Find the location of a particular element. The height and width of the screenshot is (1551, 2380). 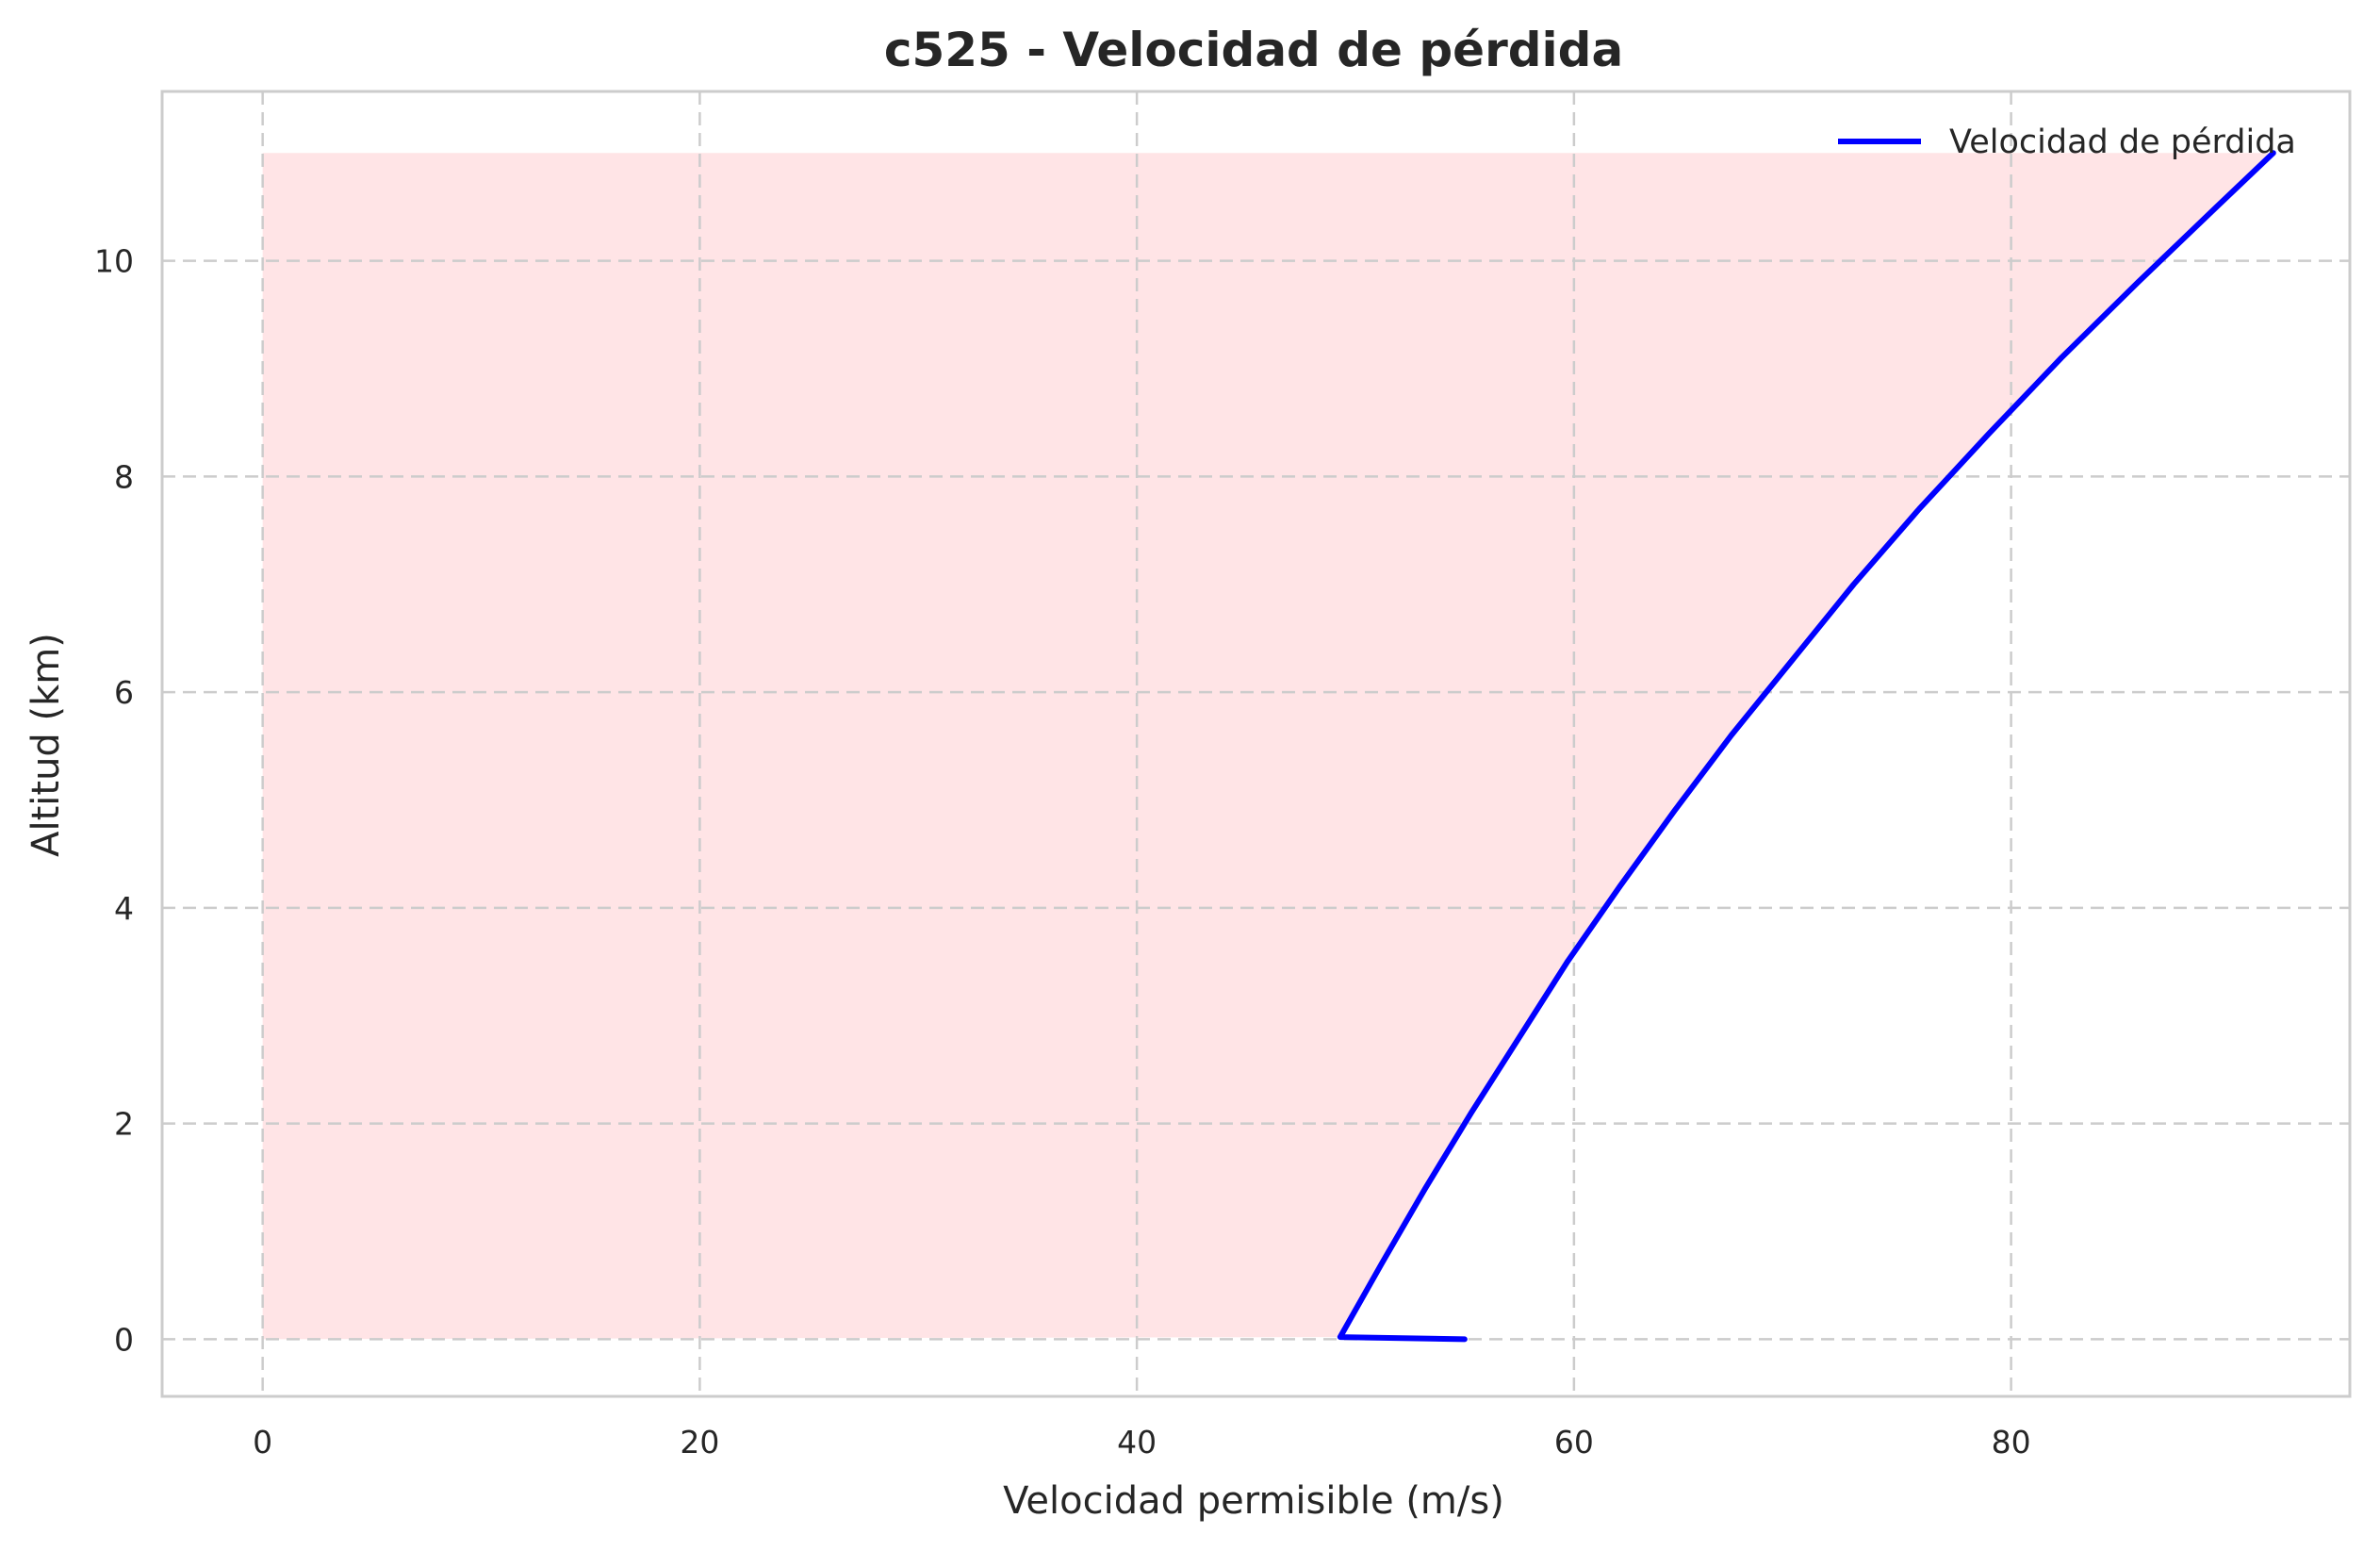

x-axis-label: Velocidad permisible (m/s) is located at coordinates (1253, 1501).